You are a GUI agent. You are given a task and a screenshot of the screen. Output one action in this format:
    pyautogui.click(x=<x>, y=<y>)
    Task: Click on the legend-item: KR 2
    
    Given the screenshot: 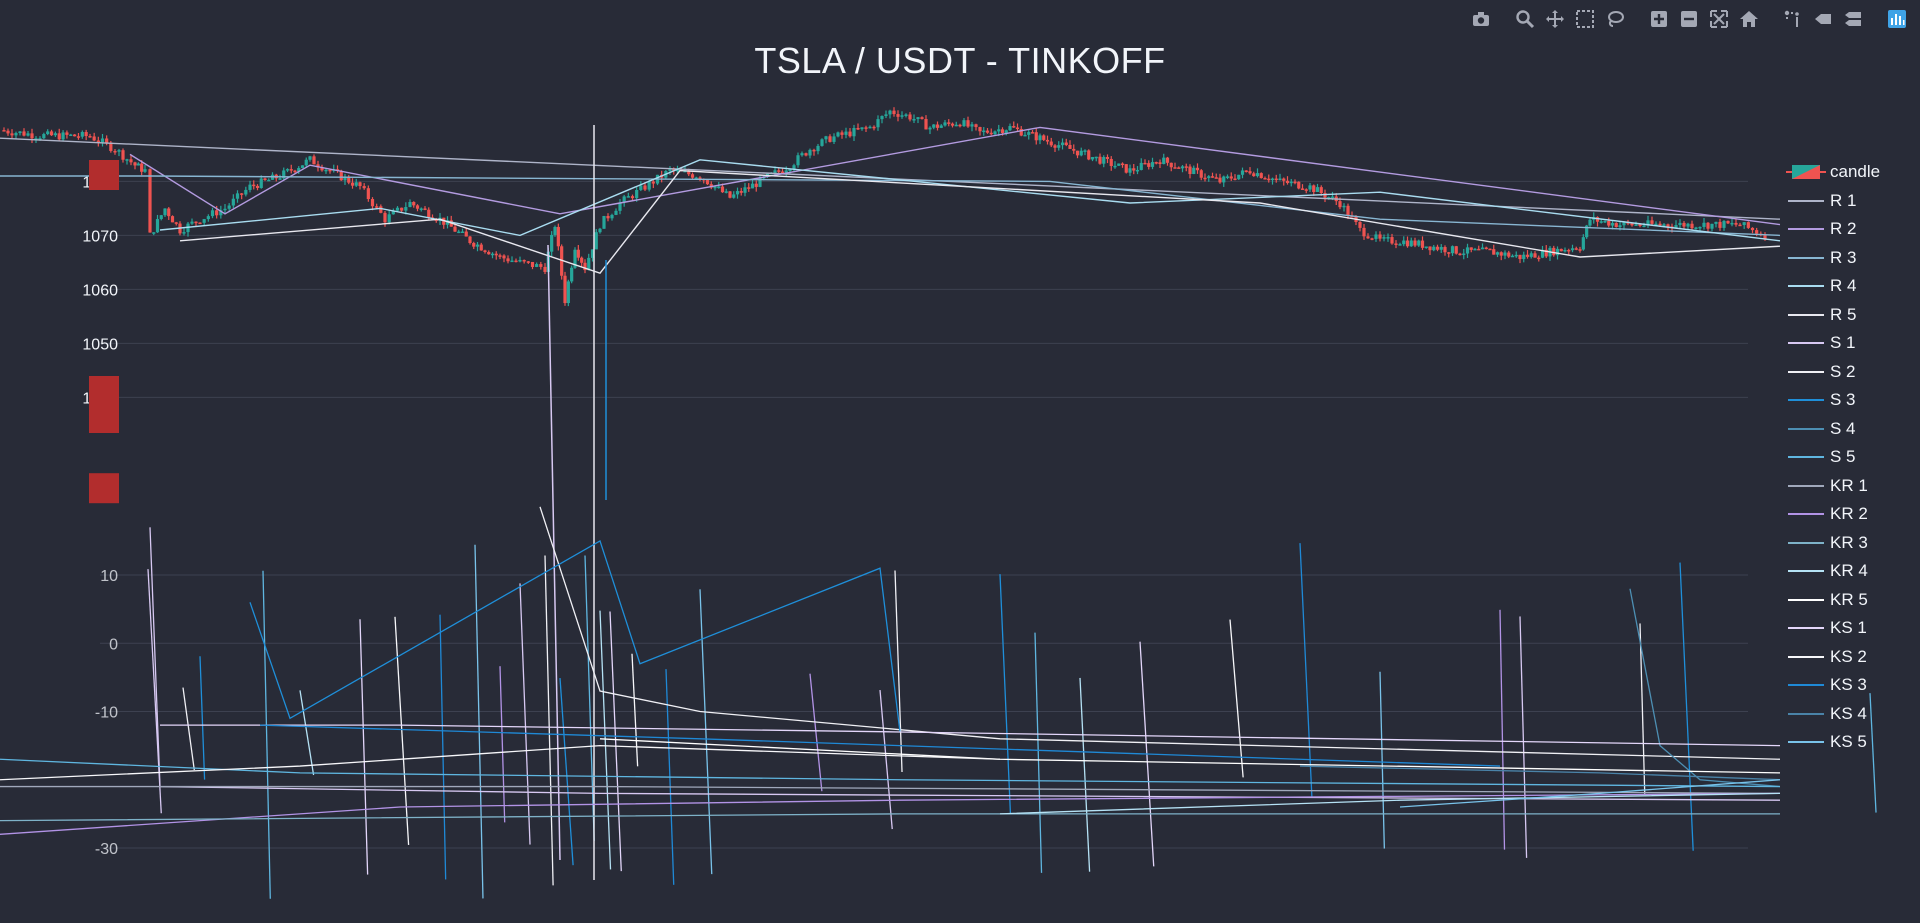 What is the action you would take?
    pyautogui.click(x=1833, y=514)
    